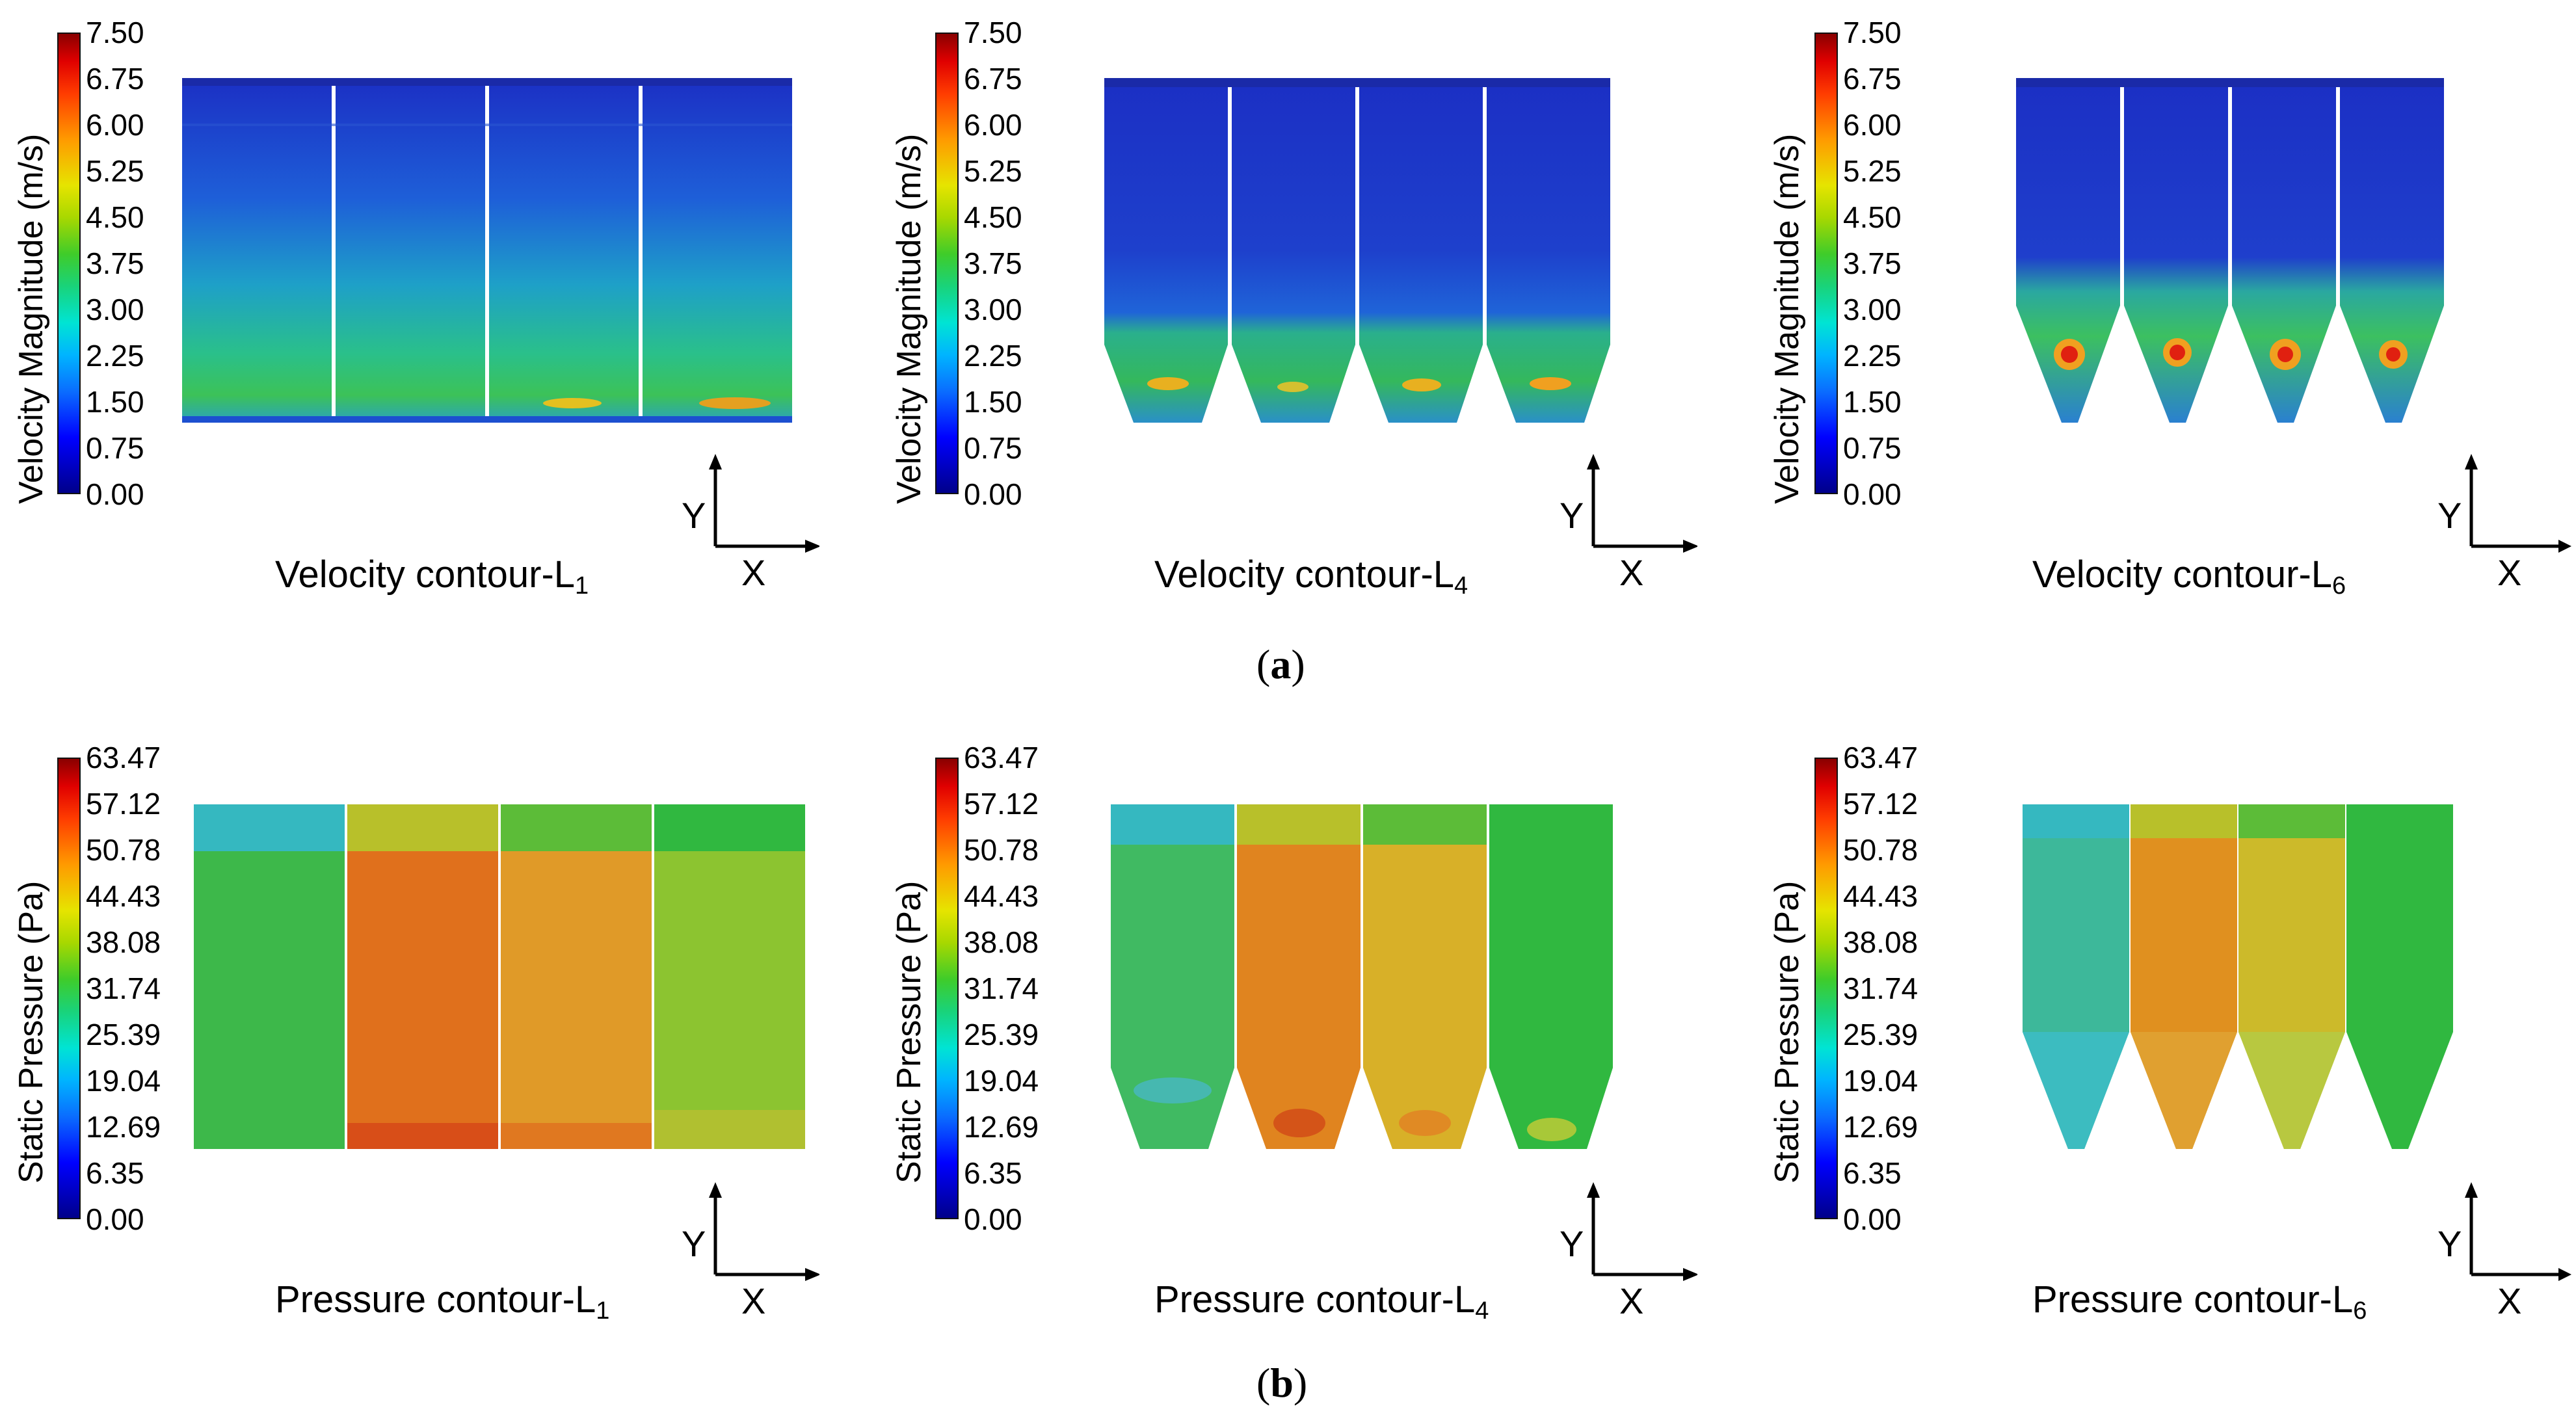 The image size is (2576, 1426). I want to click on mid-zone, so click(2184, 1090).